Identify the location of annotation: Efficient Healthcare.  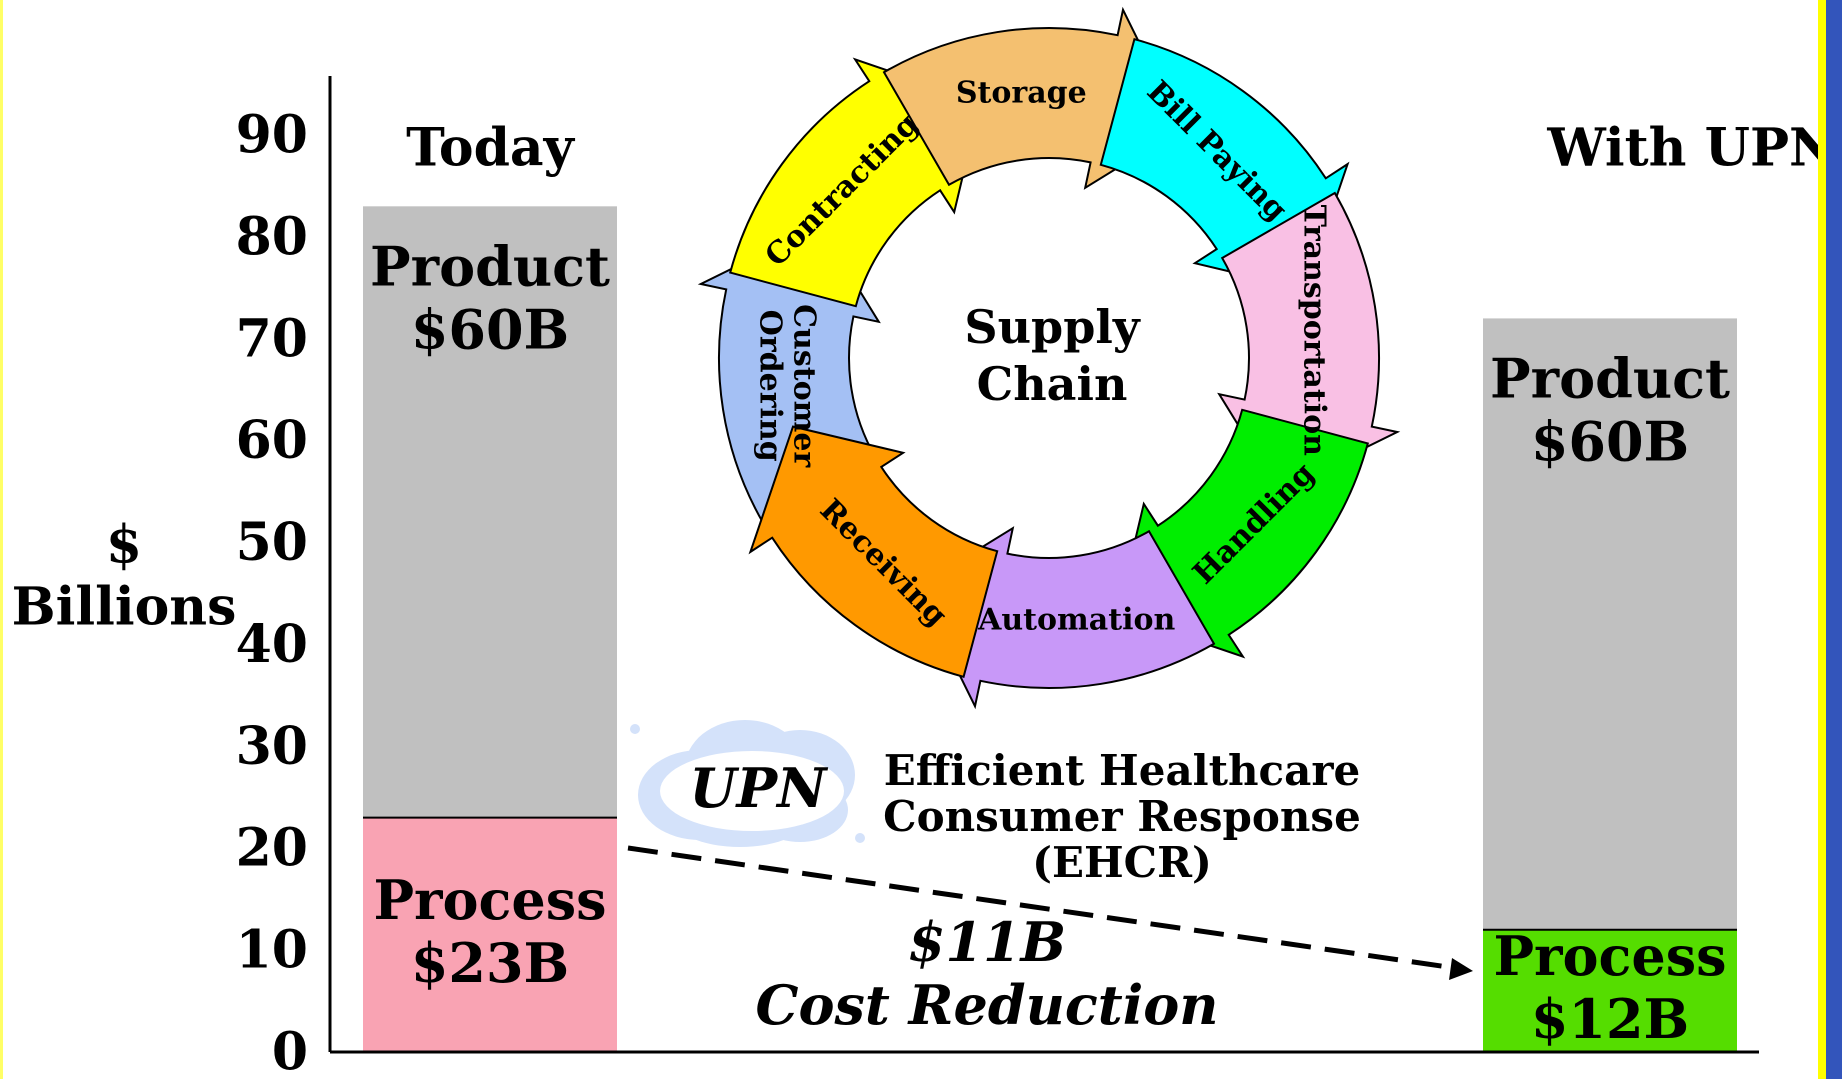
(1122, 770).